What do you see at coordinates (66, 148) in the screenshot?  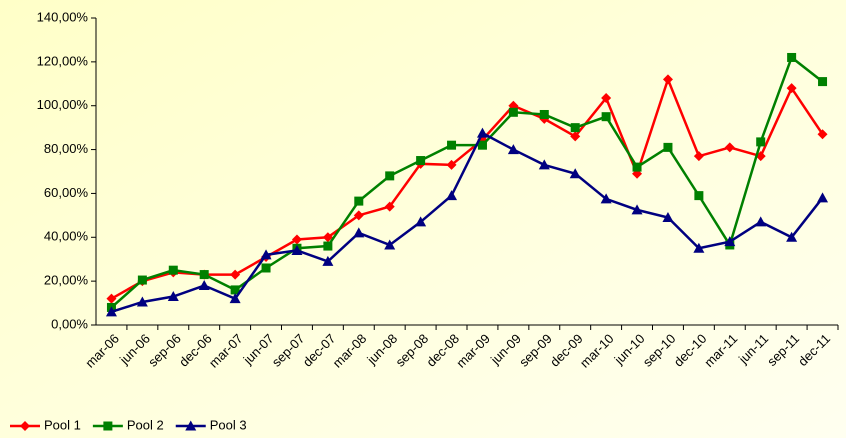 I see `y-tick-label: 80,00%` at bounding box center [66, 148].